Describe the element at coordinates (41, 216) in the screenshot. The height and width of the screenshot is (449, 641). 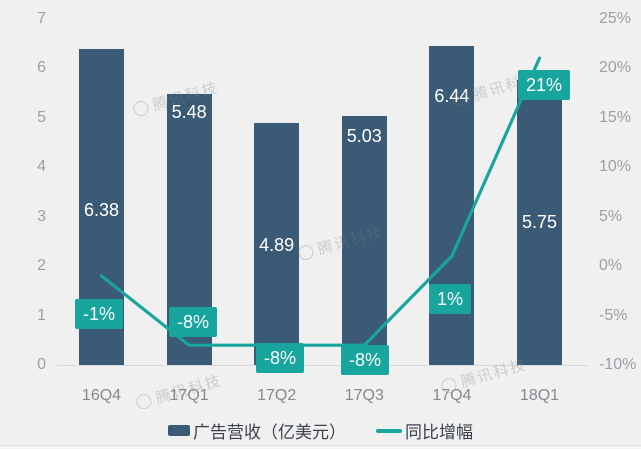
I see `y-axis-tick-label: 3` at that location.